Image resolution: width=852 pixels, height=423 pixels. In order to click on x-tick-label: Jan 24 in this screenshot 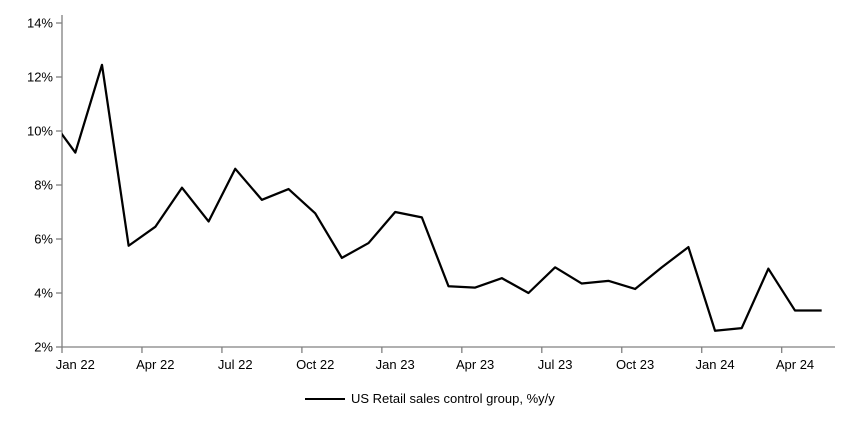, I will do `click(715, 364)`.